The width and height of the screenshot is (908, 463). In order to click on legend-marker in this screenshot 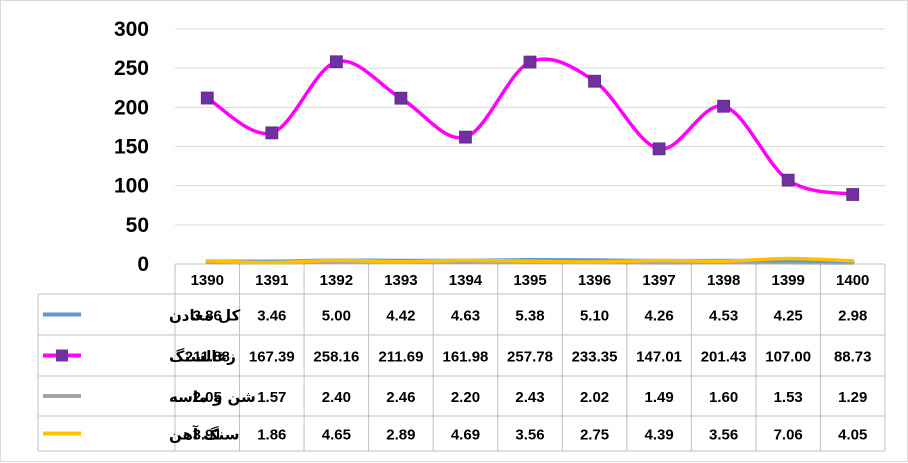, I will do `click(62, 355)`.